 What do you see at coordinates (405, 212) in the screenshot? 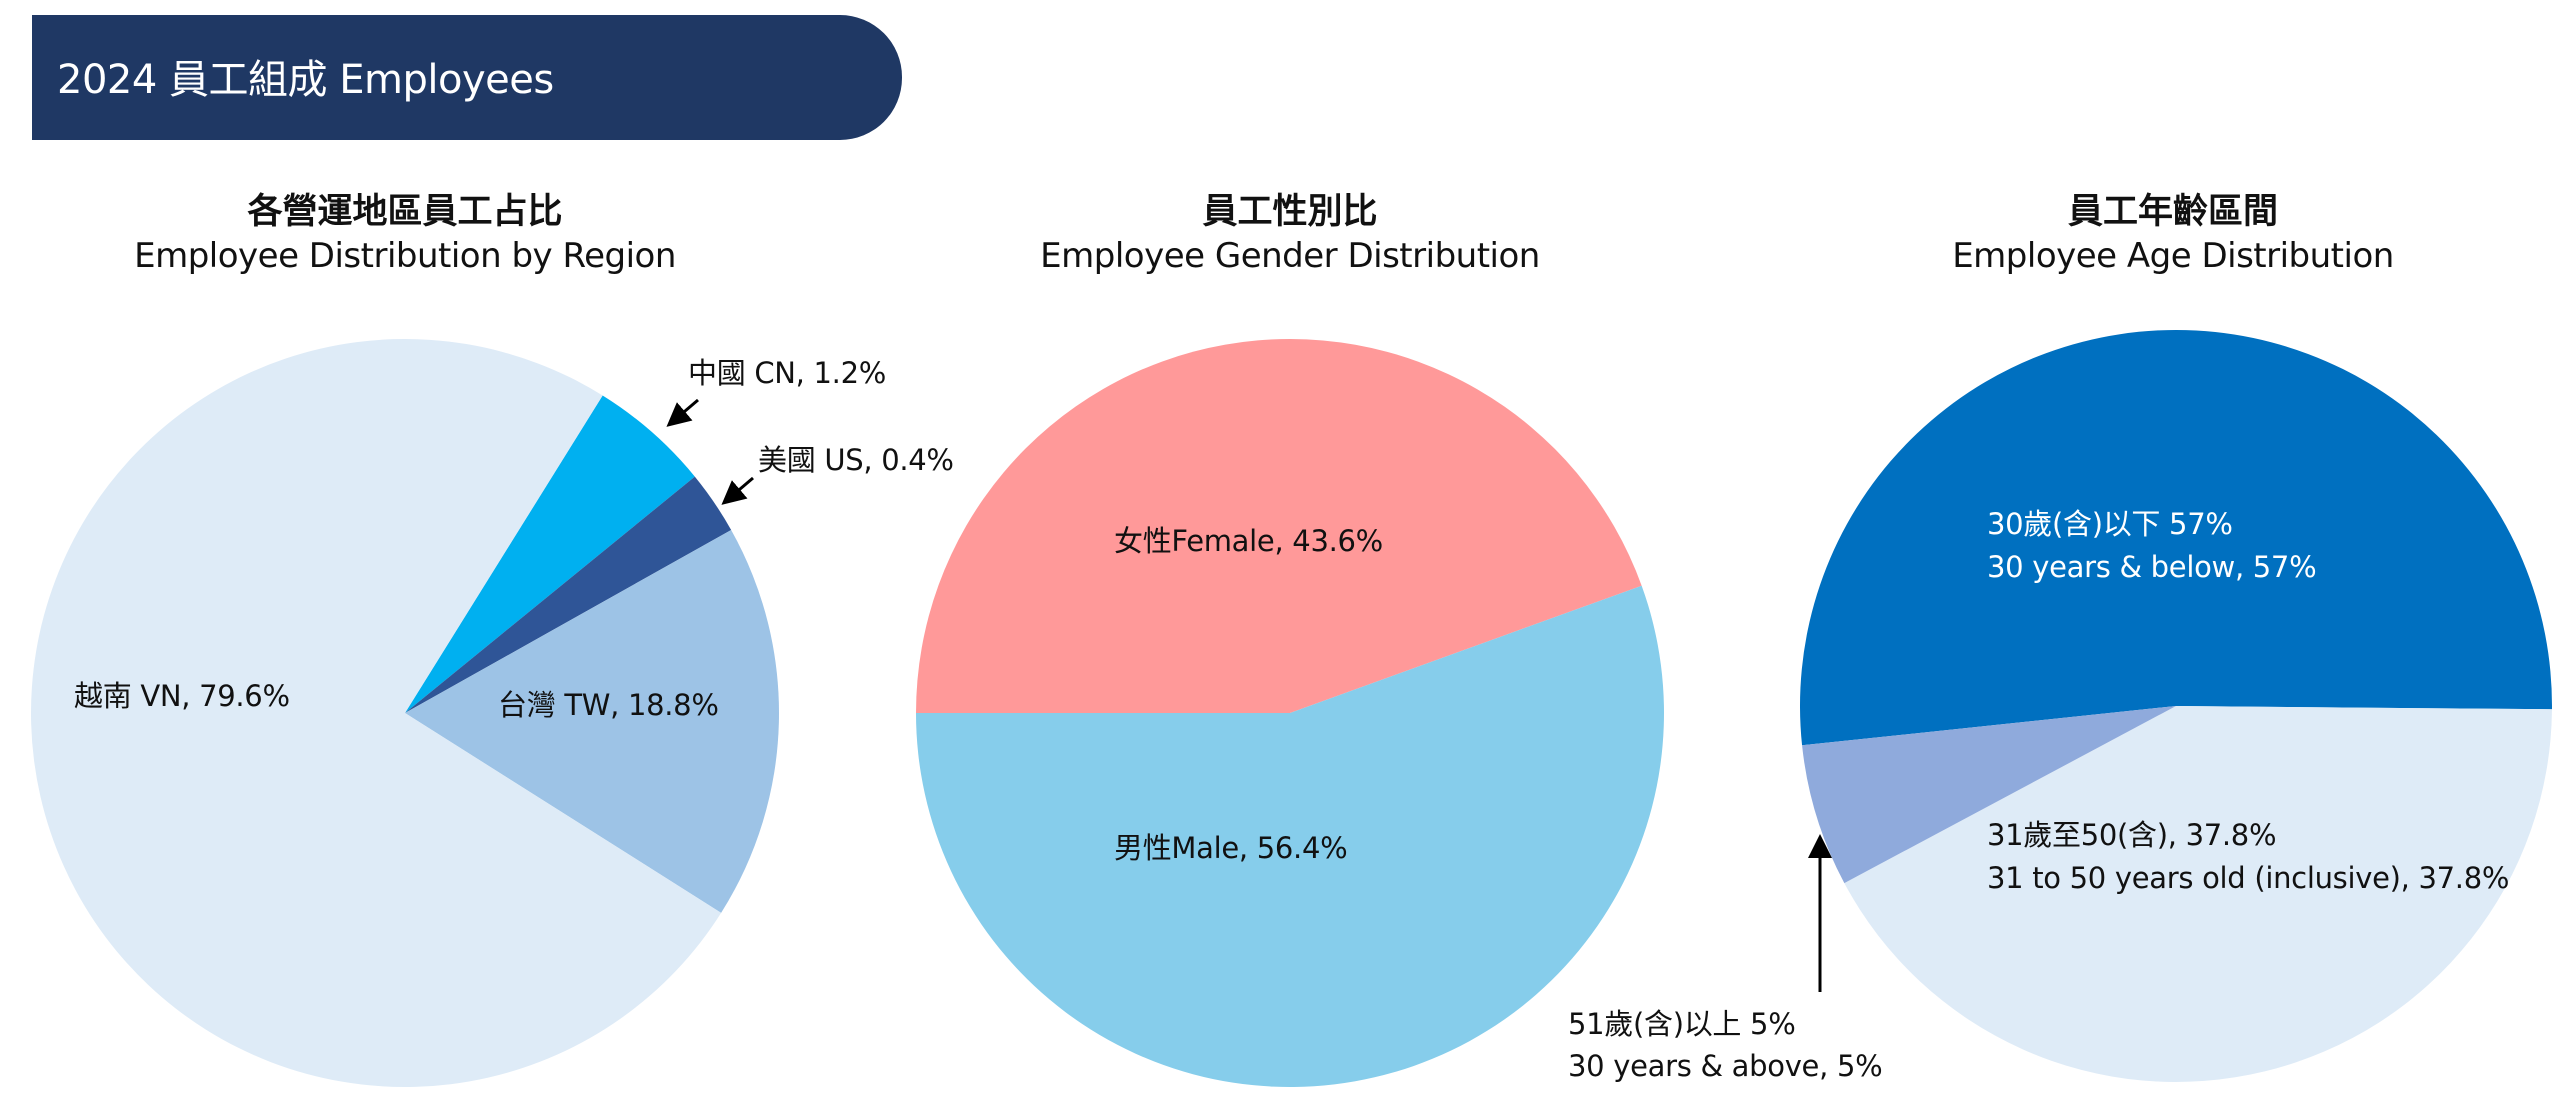
I see `region-chart-title-zh: 各營運地區員工占比` at bounding box center [405, 212].